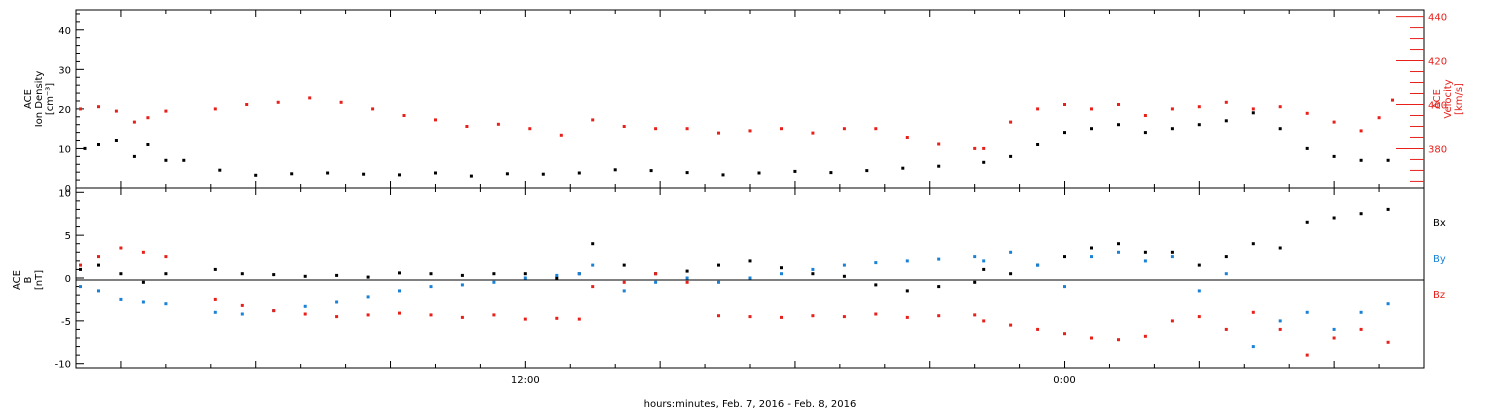 The image size is (1500, 410). What do you see at coordinates (1437, 149) in the screenshot?
I see `velocity-tick-label: 380` at bounding box center [1437, 149].